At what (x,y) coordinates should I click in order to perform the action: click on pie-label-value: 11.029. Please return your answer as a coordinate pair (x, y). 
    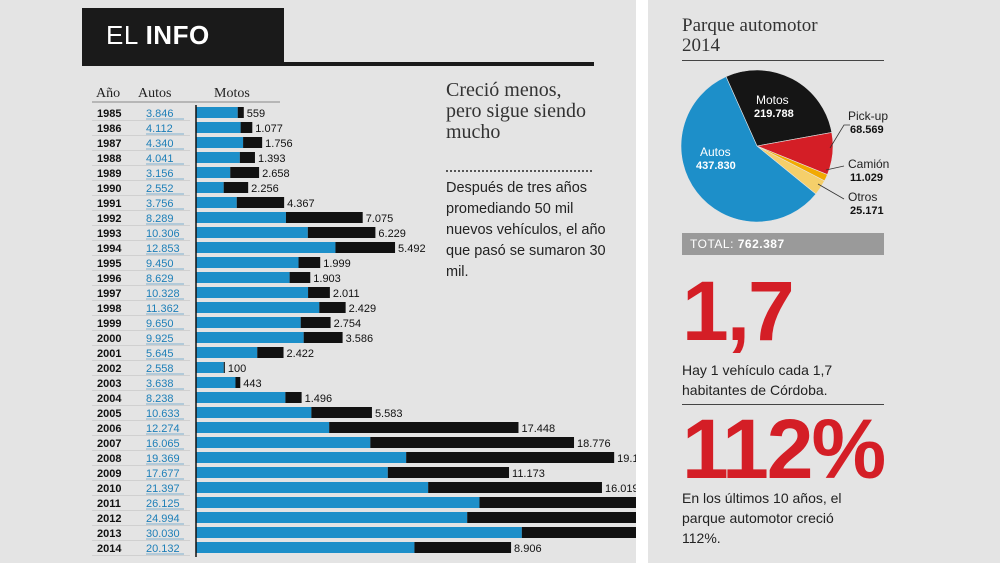
    Looking at the image, I should click on (866, 178).